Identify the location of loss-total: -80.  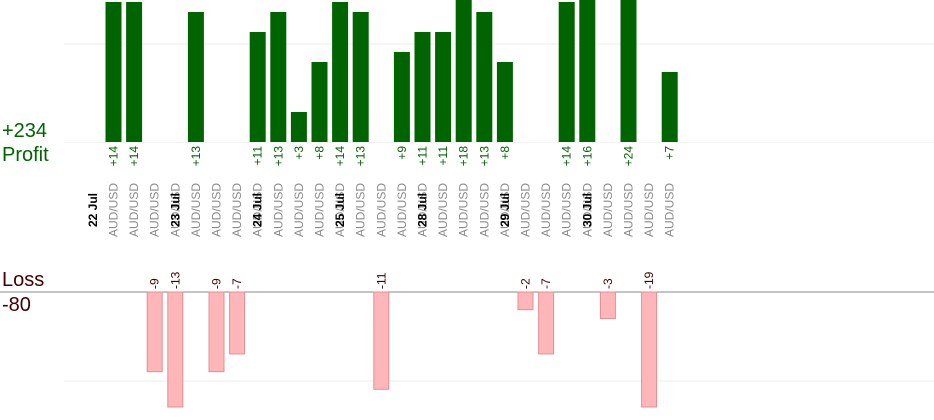
(16, 305).